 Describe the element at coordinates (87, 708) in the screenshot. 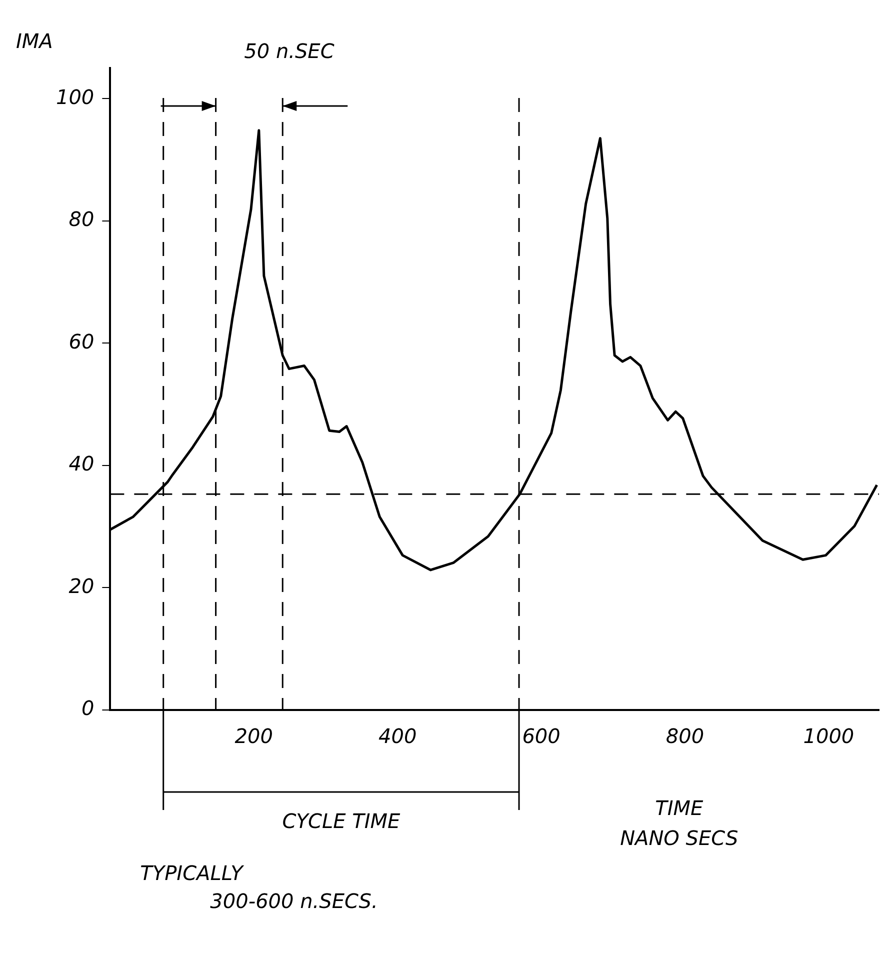

I see `y-tick-label: 0` at that location.